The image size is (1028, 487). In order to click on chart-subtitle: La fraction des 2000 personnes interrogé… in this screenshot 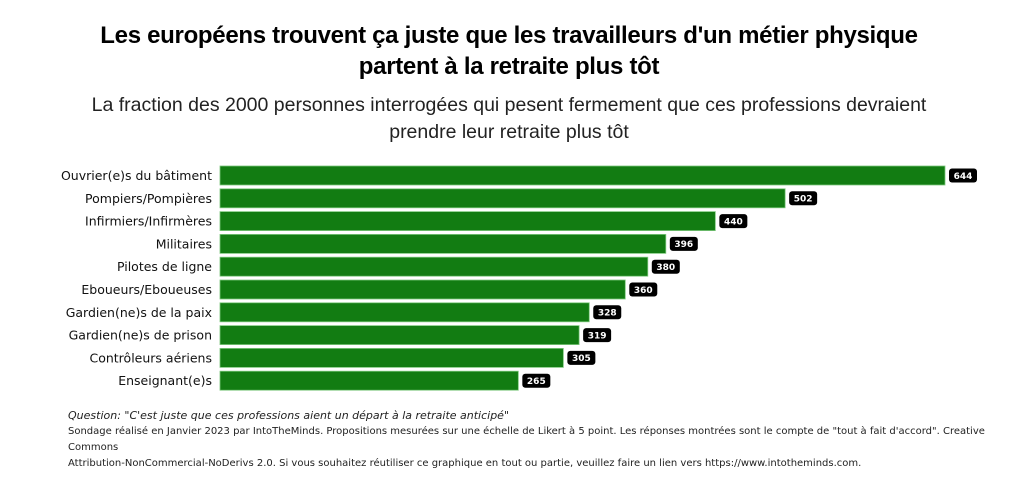, I will do `click(509, 119)`.